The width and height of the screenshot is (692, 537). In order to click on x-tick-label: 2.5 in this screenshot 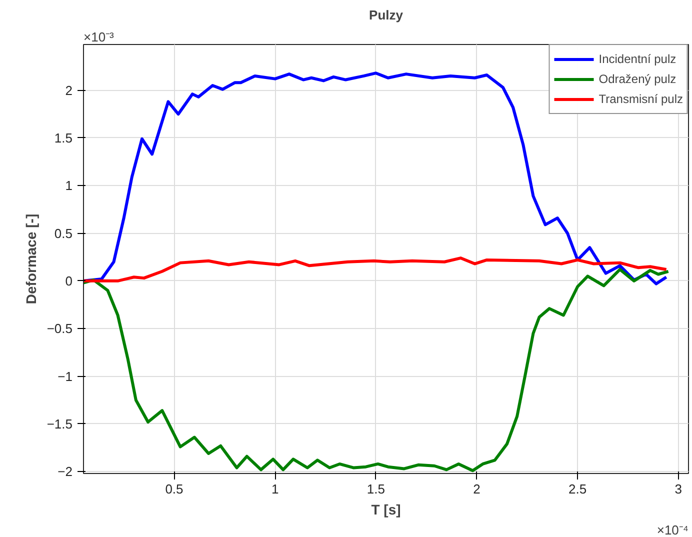, I will do `click(577, 489)`.